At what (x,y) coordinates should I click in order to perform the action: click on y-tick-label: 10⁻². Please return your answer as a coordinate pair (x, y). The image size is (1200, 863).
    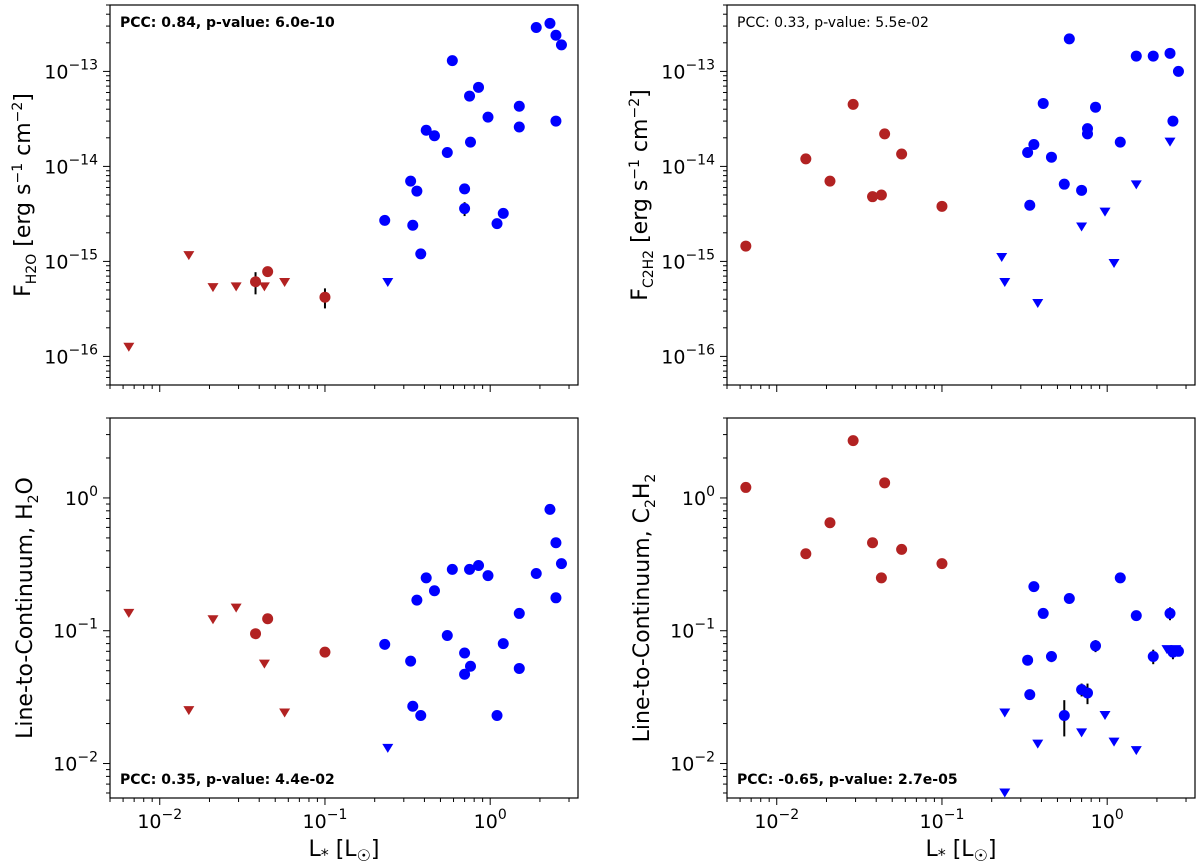
    Looking at the image, I should click on (692, 763).